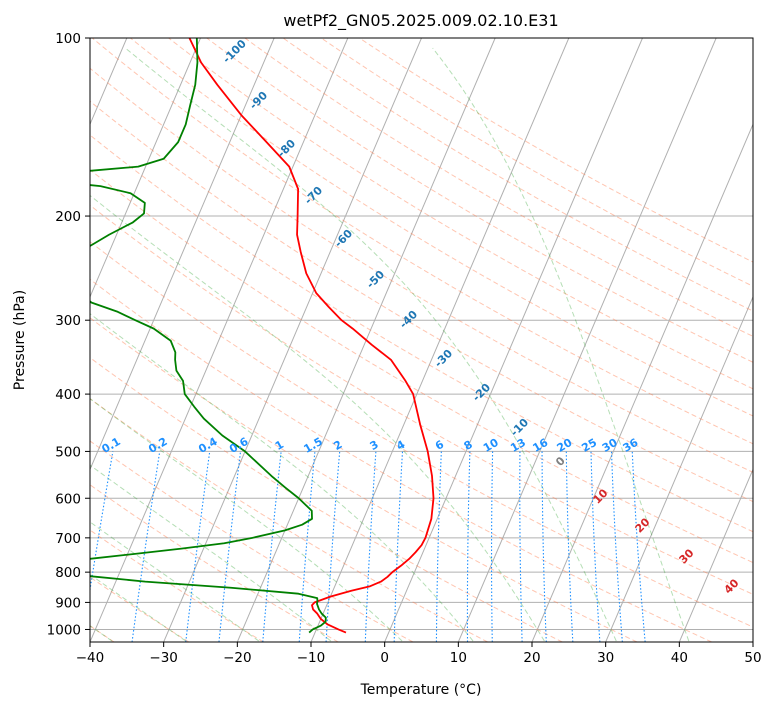  What do you see at coordinates (90, 658) in the screenshot?
I see `x-tick-label: −40` at bounding box center [90, 658].